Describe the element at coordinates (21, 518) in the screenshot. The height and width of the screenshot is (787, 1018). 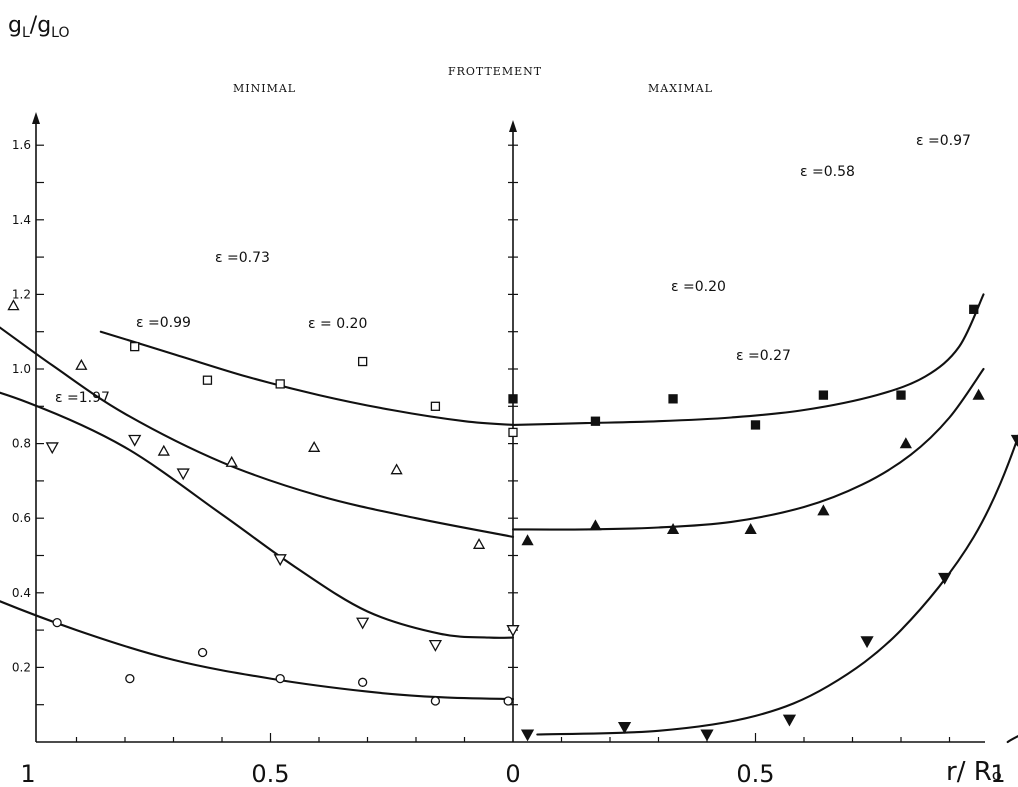
I see `y-tick-label: 0.6` at that location.